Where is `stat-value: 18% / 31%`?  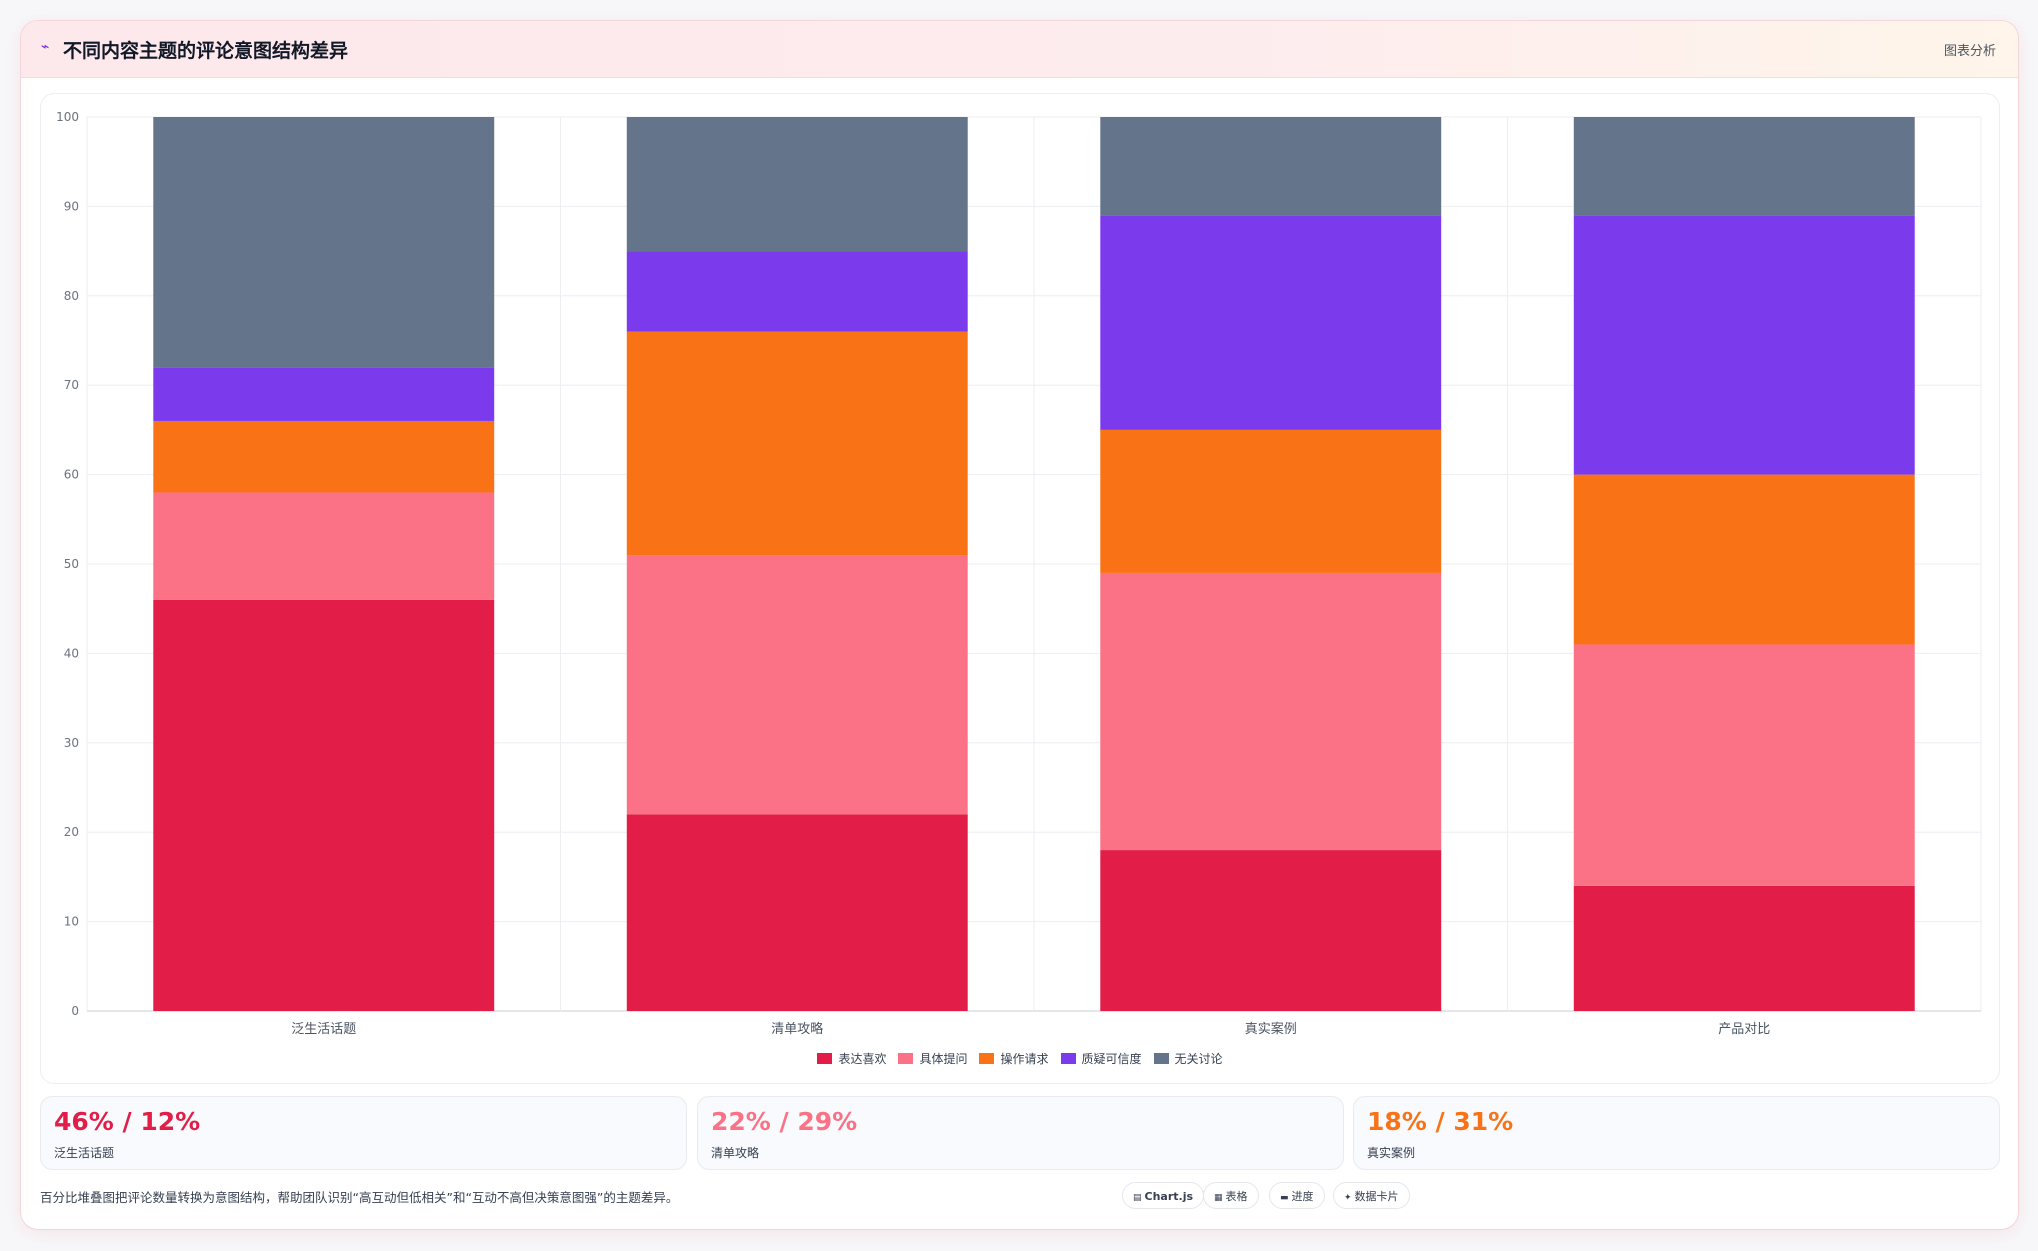
stat-value: 18% / 31% is located at coordinates (1440, 1121).